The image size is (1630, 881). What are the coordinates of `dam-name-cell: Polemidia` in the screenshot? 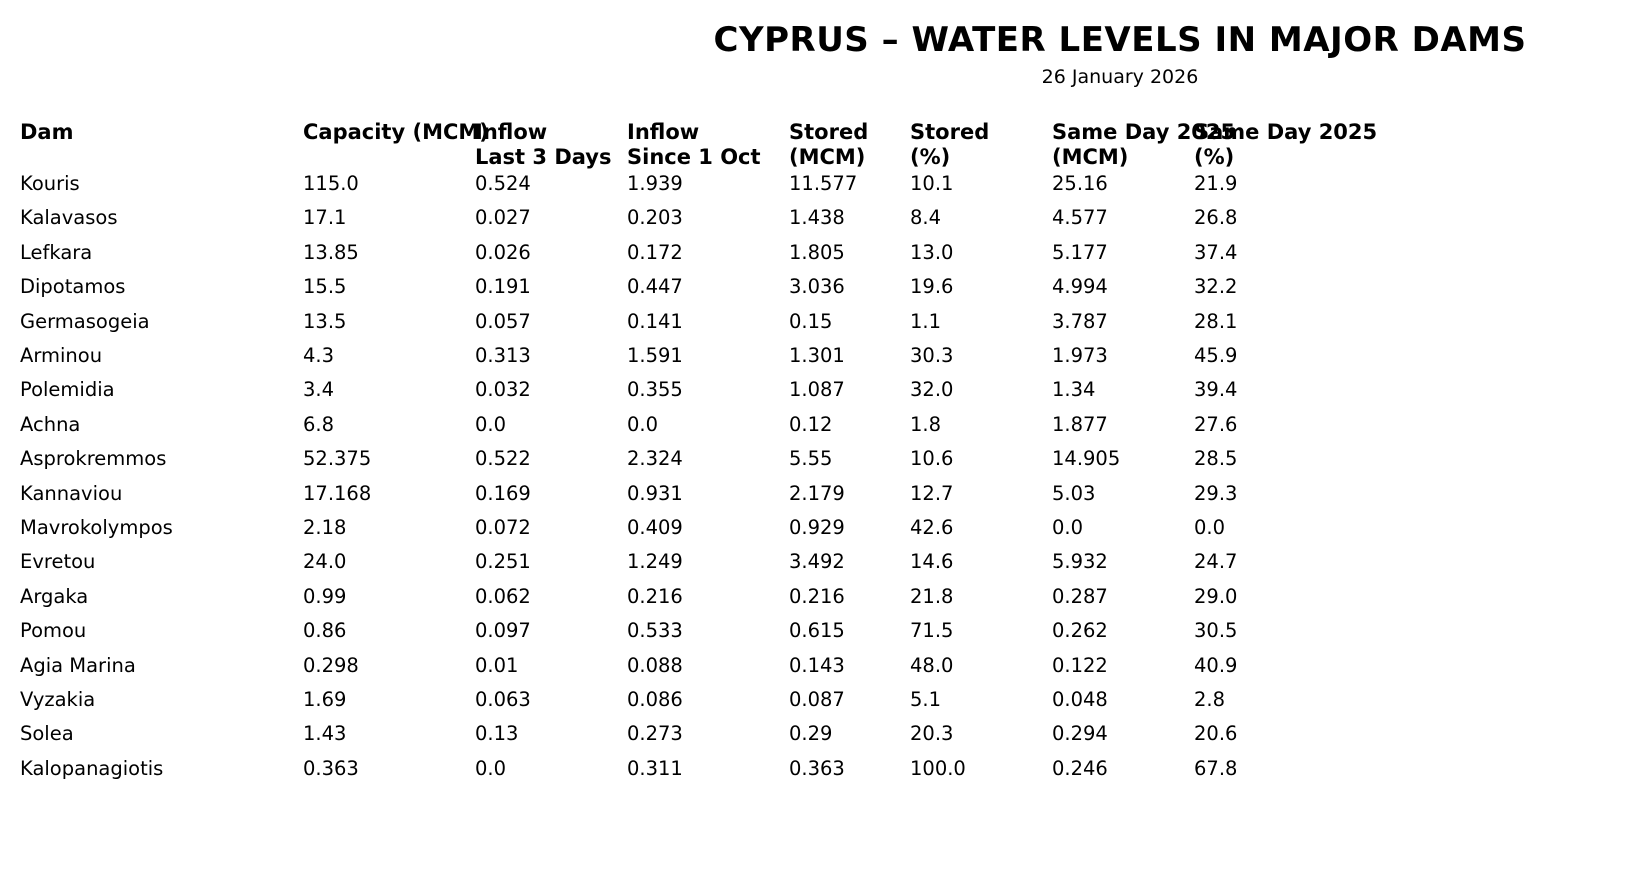 It's located at (67, 390).